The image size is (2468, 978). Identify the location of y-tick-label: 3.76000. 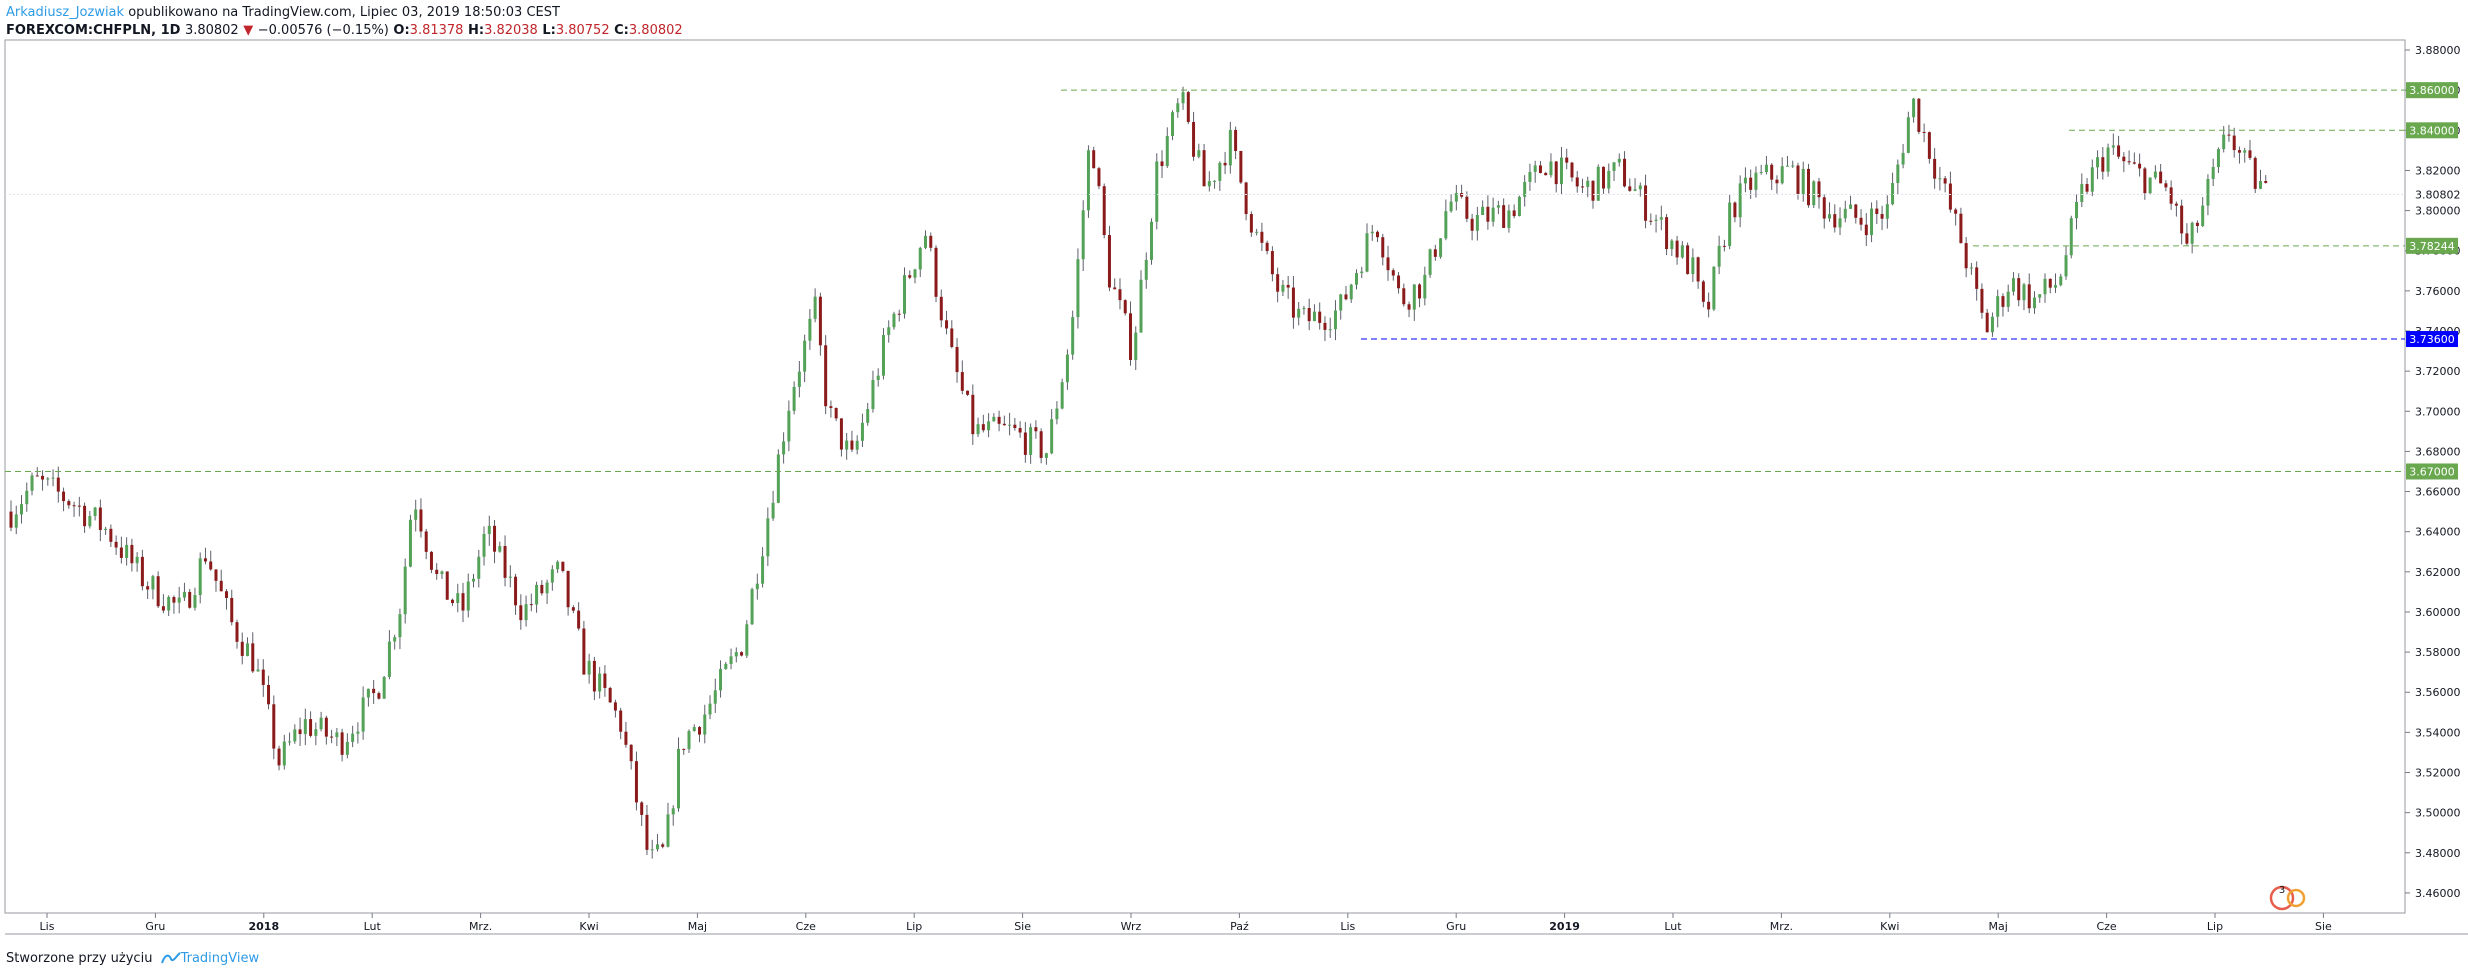
(2438, 291).